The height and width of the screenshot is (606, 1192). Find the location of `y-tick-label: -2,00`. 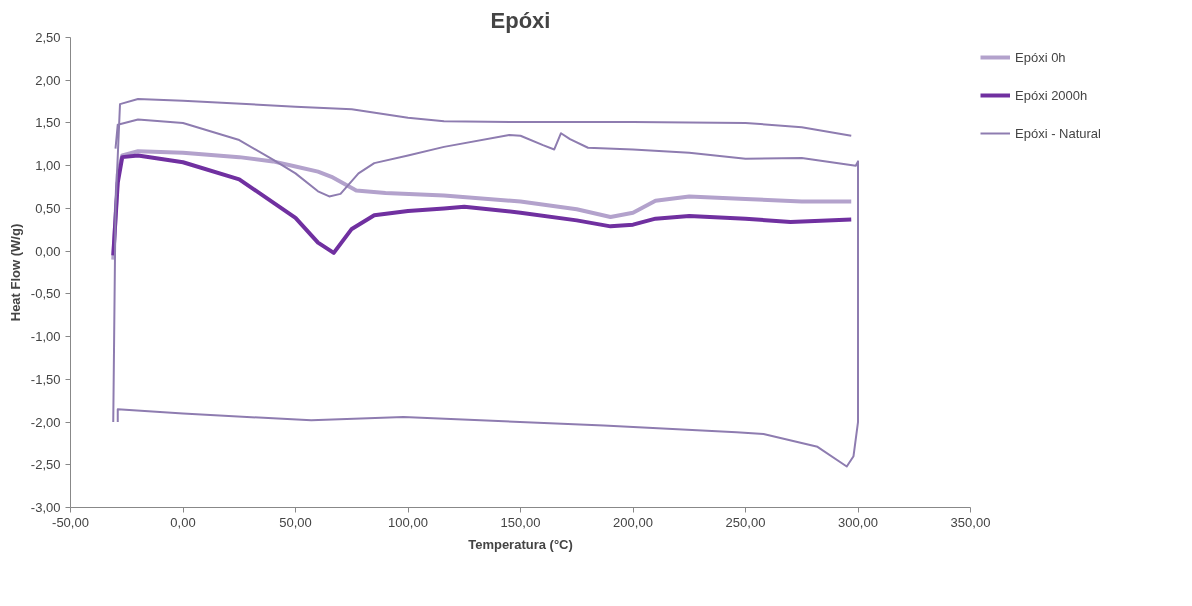

y-tick-label: -2,00 is located at coordinates (45, 422).